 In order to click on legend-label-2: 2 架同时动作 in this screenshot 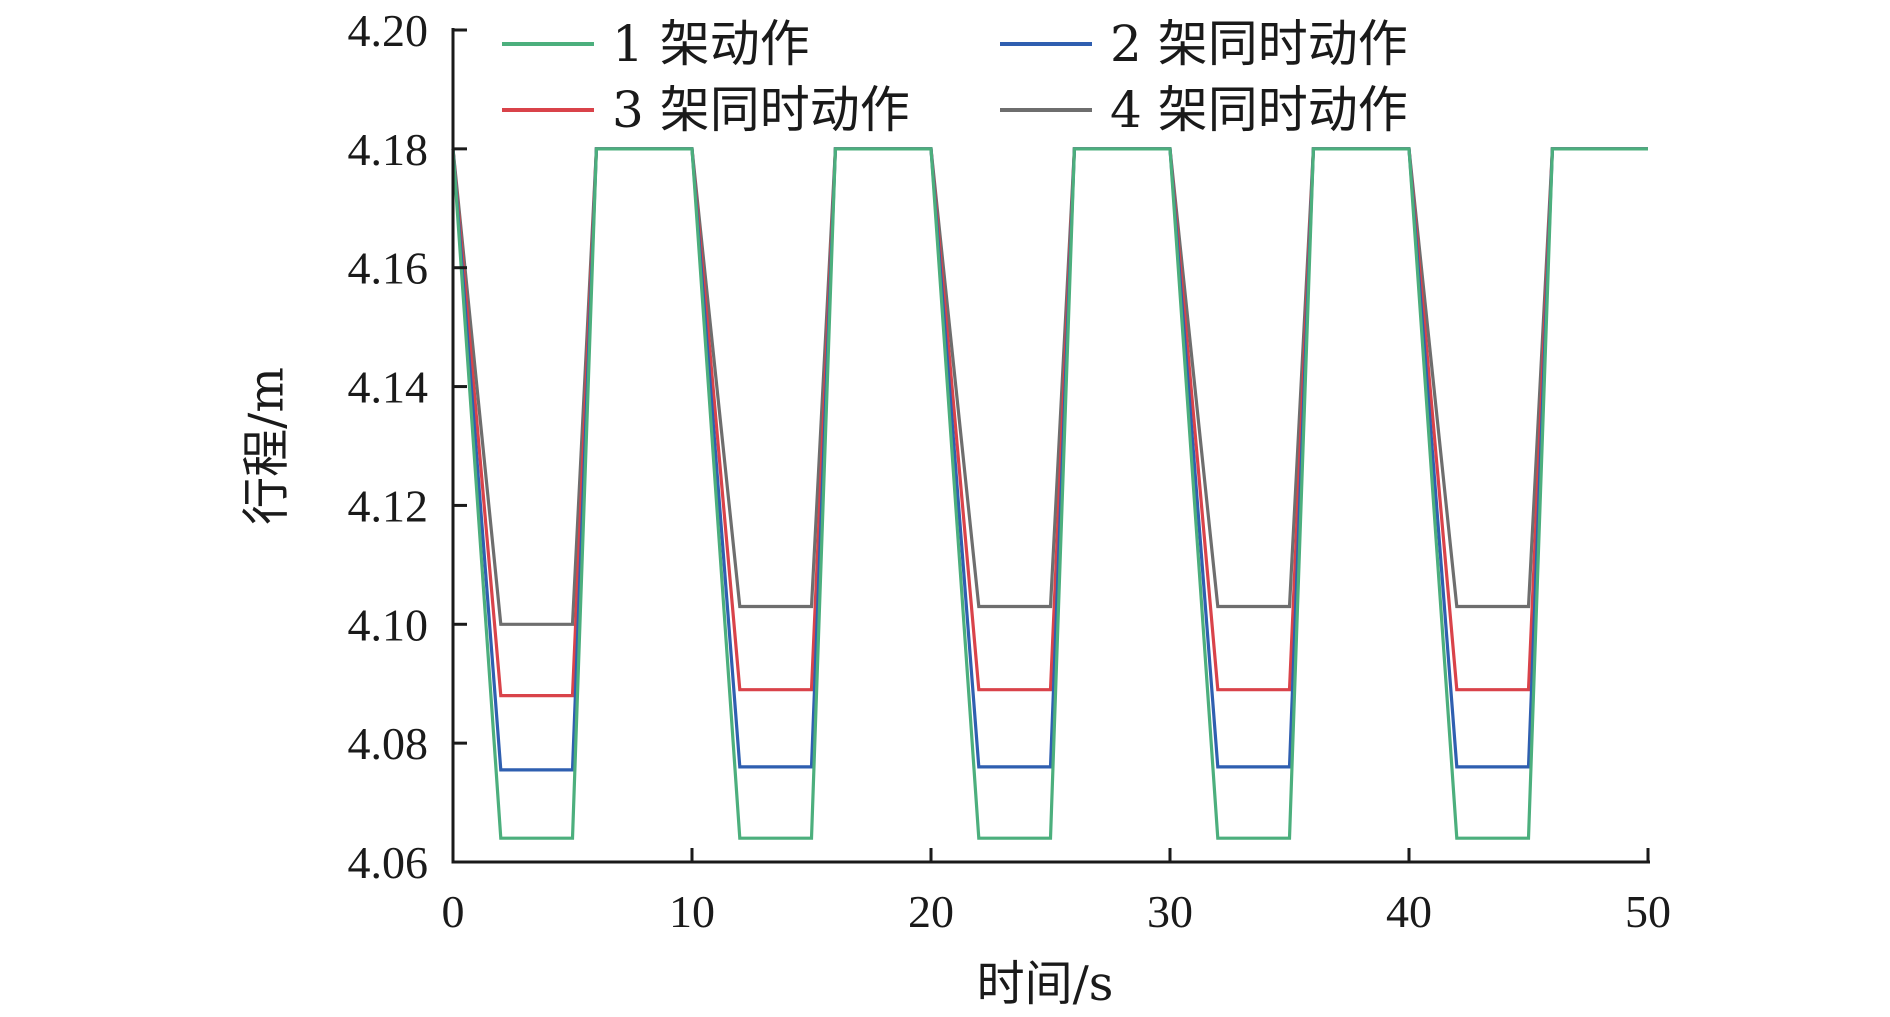, I will do `click(1259, 44)`.